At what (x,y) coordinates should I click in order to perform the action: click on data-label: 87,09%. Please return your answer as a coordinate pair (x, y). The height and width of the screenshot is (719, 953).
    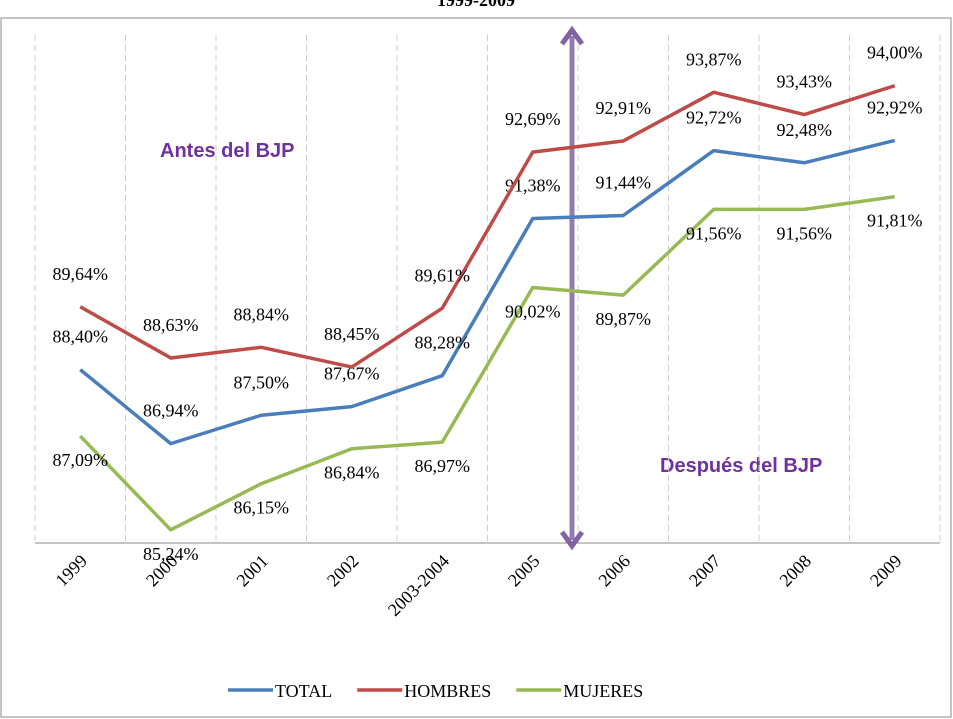
    Looking at the image, I should click on (81, 460).